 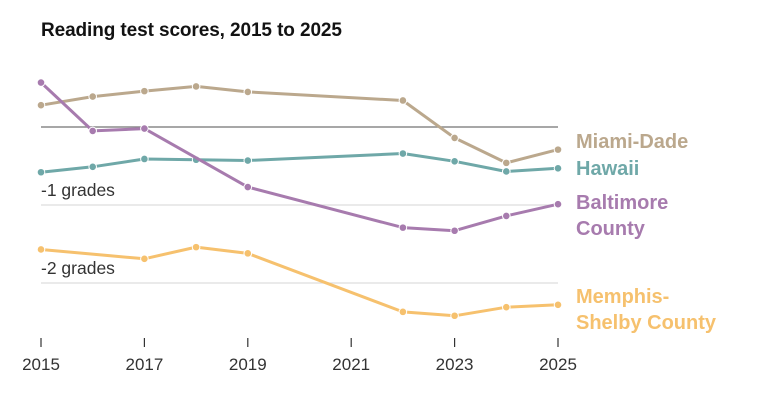 I want to click on series-label: Hawaii, so click(x=607, y=169).